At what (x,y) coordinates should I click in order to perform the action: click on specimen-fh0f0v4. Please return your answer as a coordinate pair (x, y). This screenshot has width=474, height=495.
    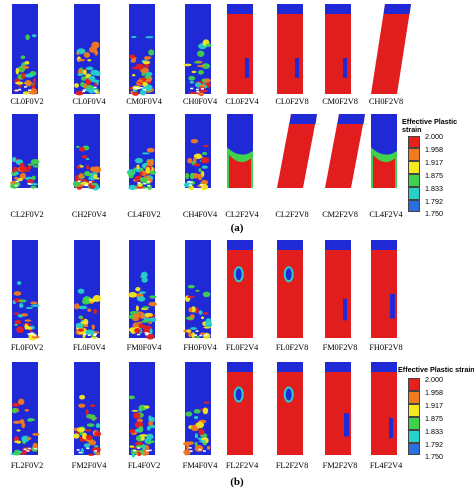
    Looking at the image, I should click on (198, 290).